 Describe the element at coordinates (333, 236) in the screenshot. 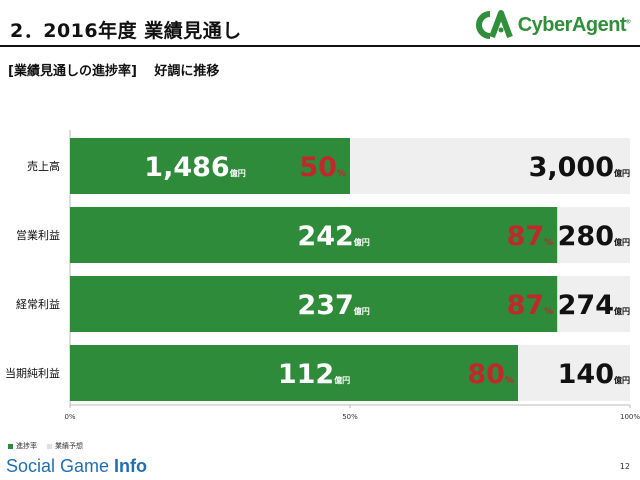

I see `progress-amount-label: 242億円` at that location.